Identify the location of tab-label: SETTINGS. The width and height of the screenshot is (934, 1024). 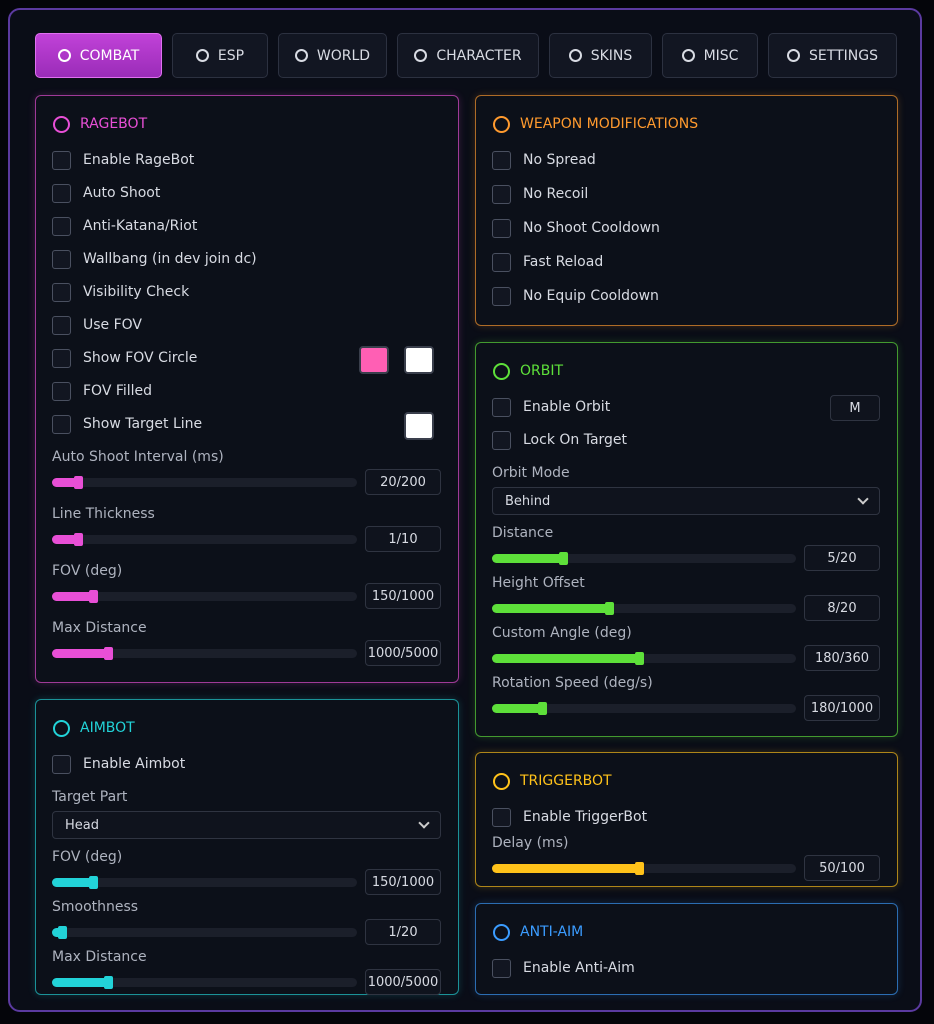
(843, 55).